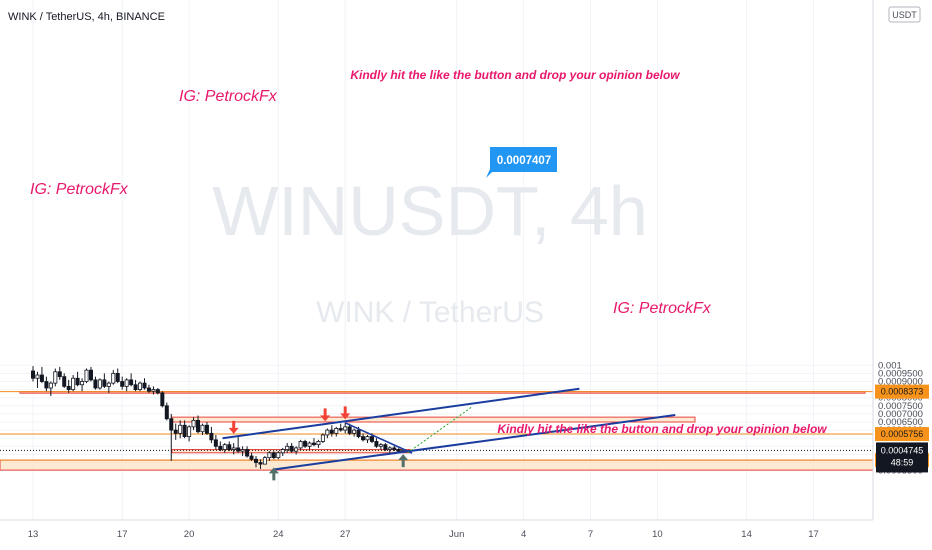  I want to click on downtrend-line, so click(378, 438).